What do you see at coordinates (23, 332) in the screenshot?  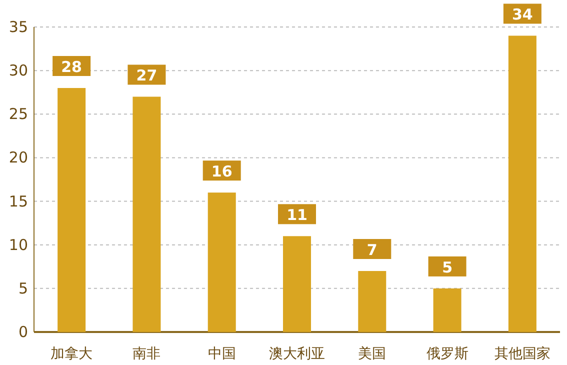 I see `y-tick-label: 0` at bounding box center [23, 332].